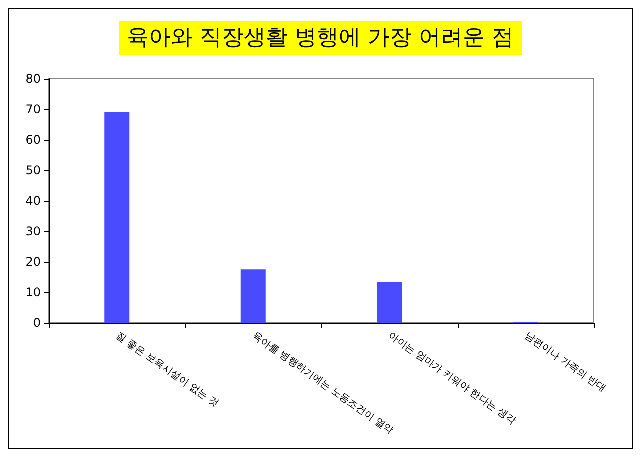 The height and width of the screenshot is (457, 641). Describe the element at coordinates (33, 109) in the screenshot. I see `y-tick-label: 70` at that location.